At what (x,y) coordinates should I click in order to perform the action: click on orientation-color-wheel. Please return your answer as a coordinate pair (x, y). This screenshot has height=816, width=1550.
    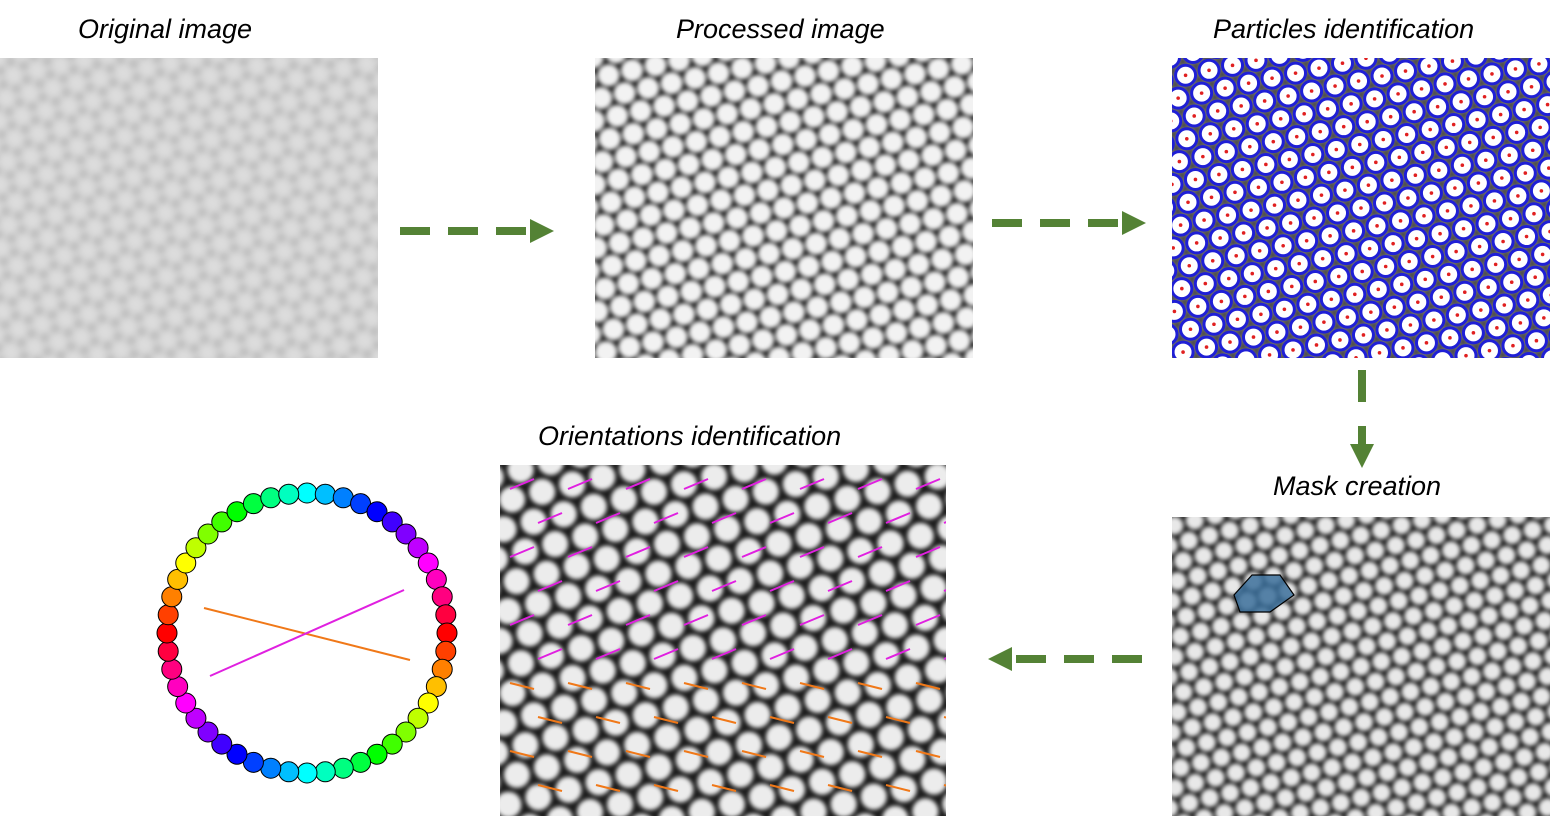
    Looking at the image, I should click on (310, 635).